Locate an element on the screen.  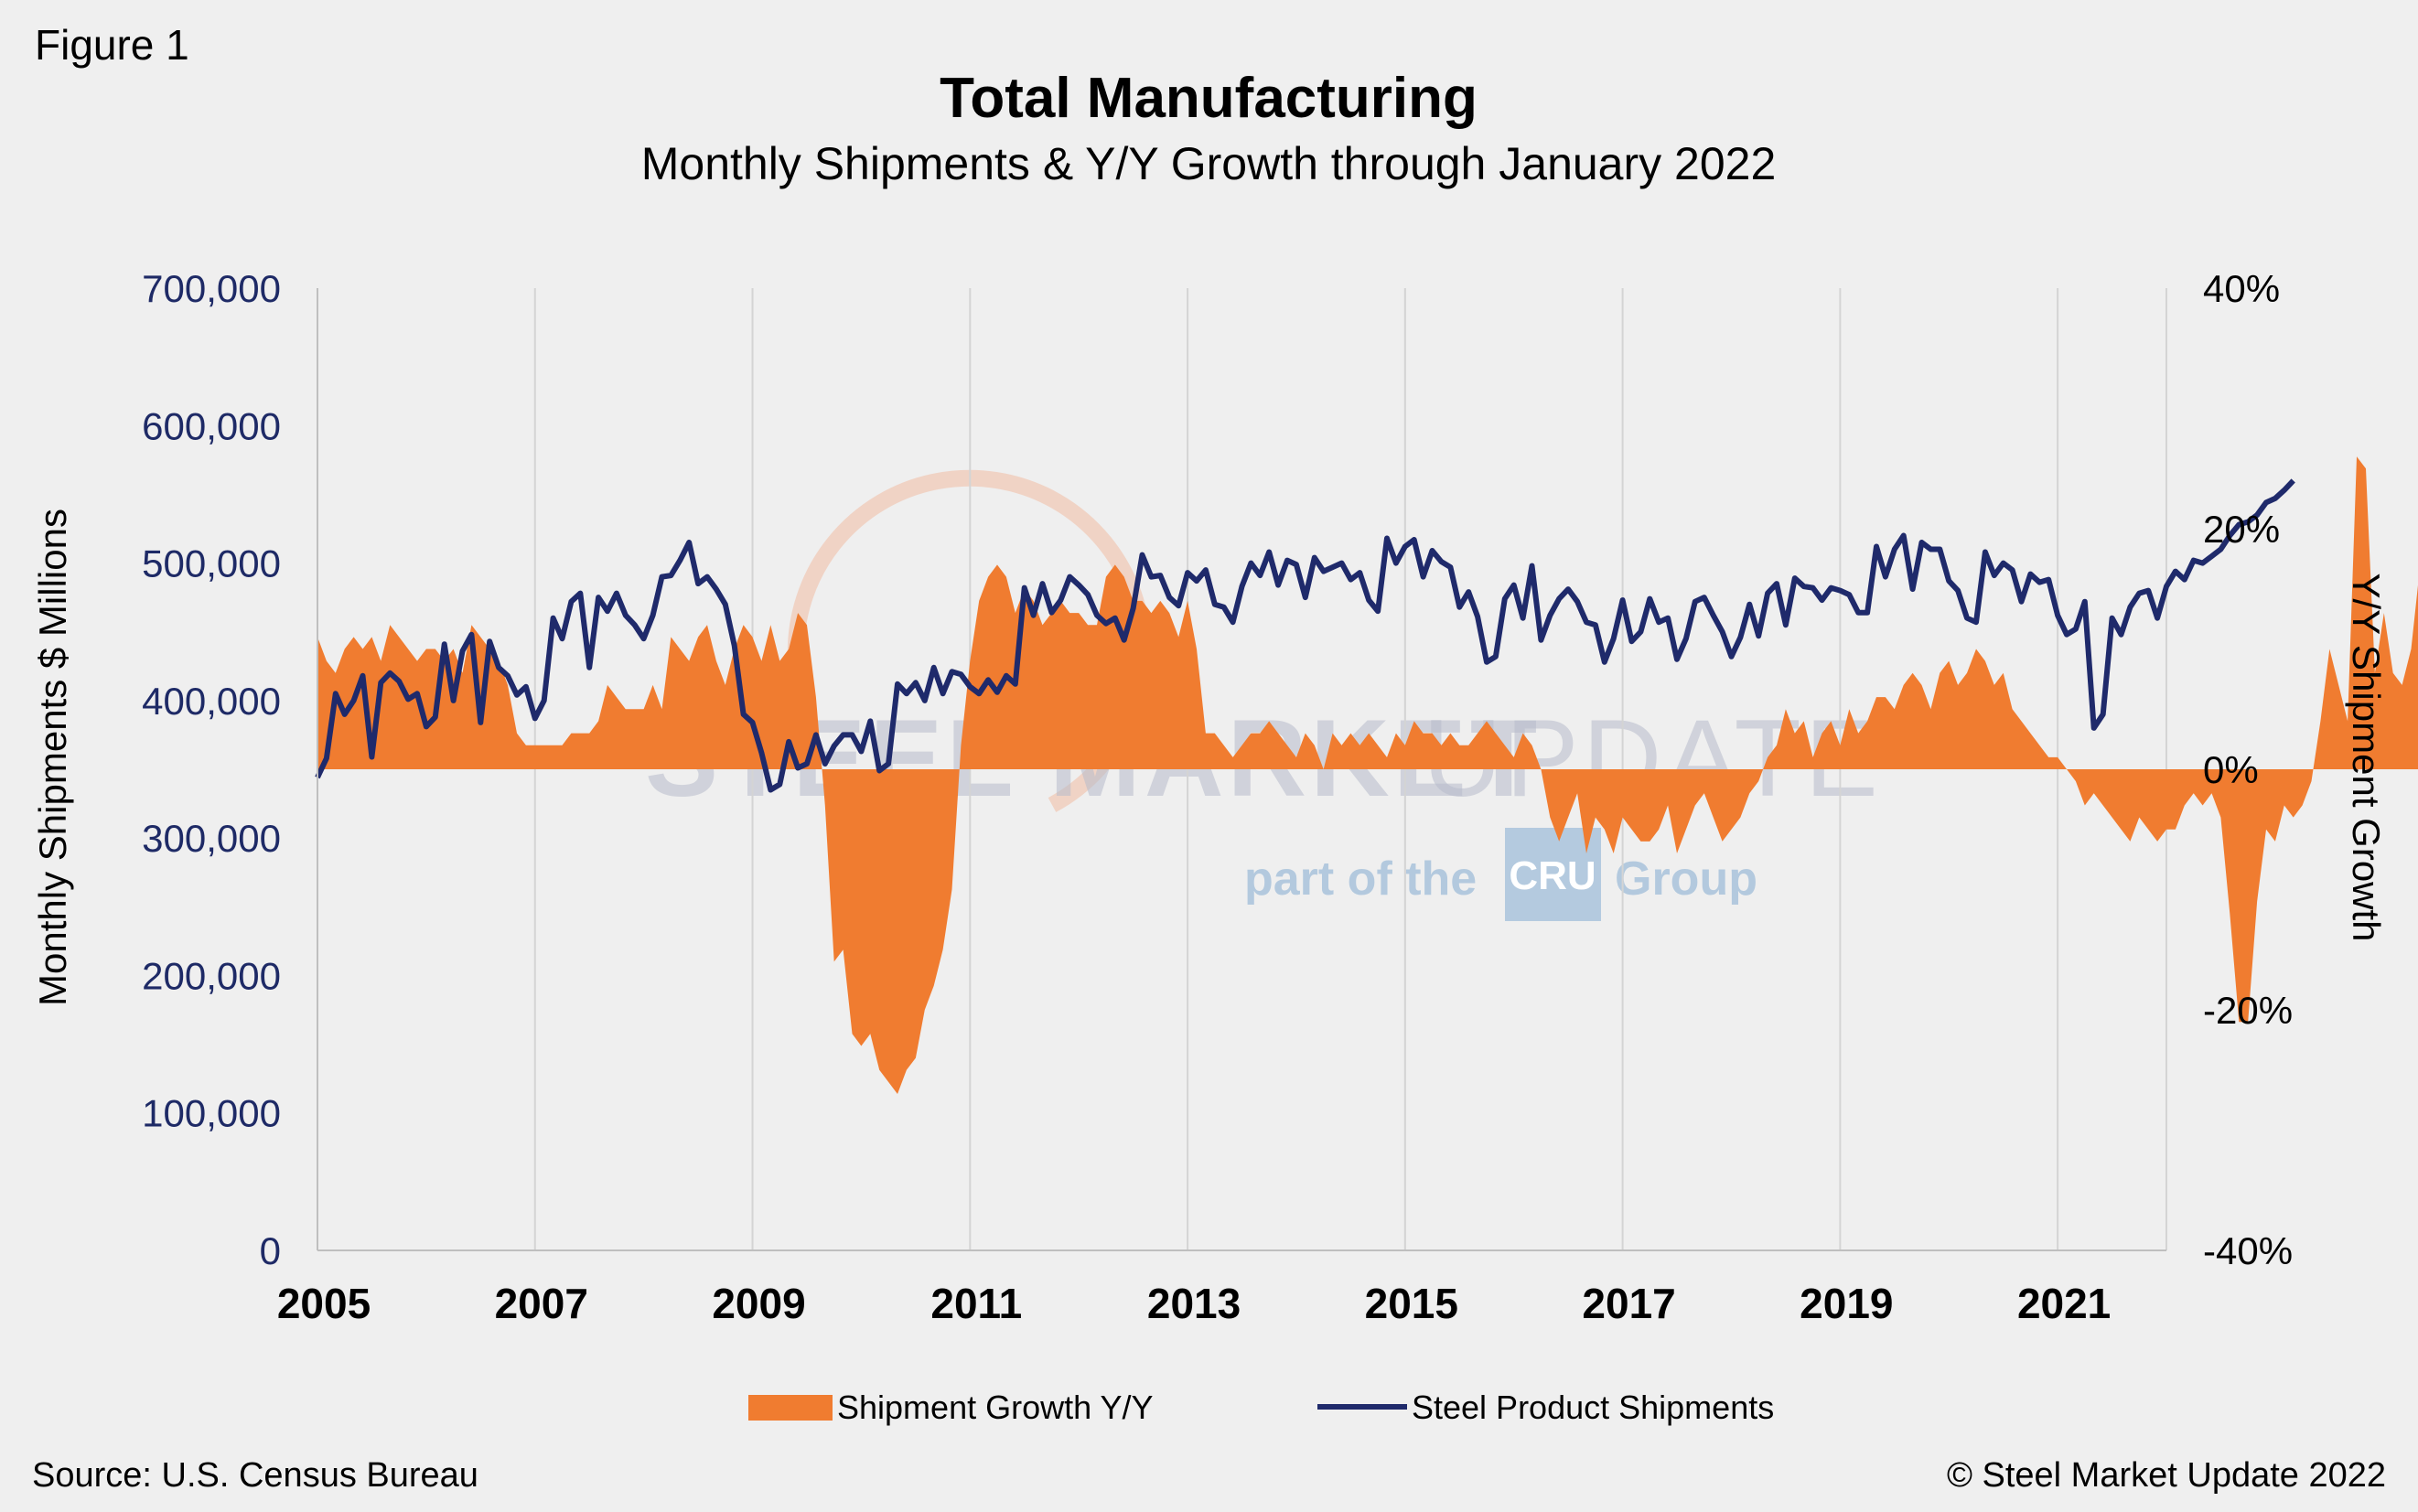
watermark-sub-before: part of the is located at coordinates (1360, 879).